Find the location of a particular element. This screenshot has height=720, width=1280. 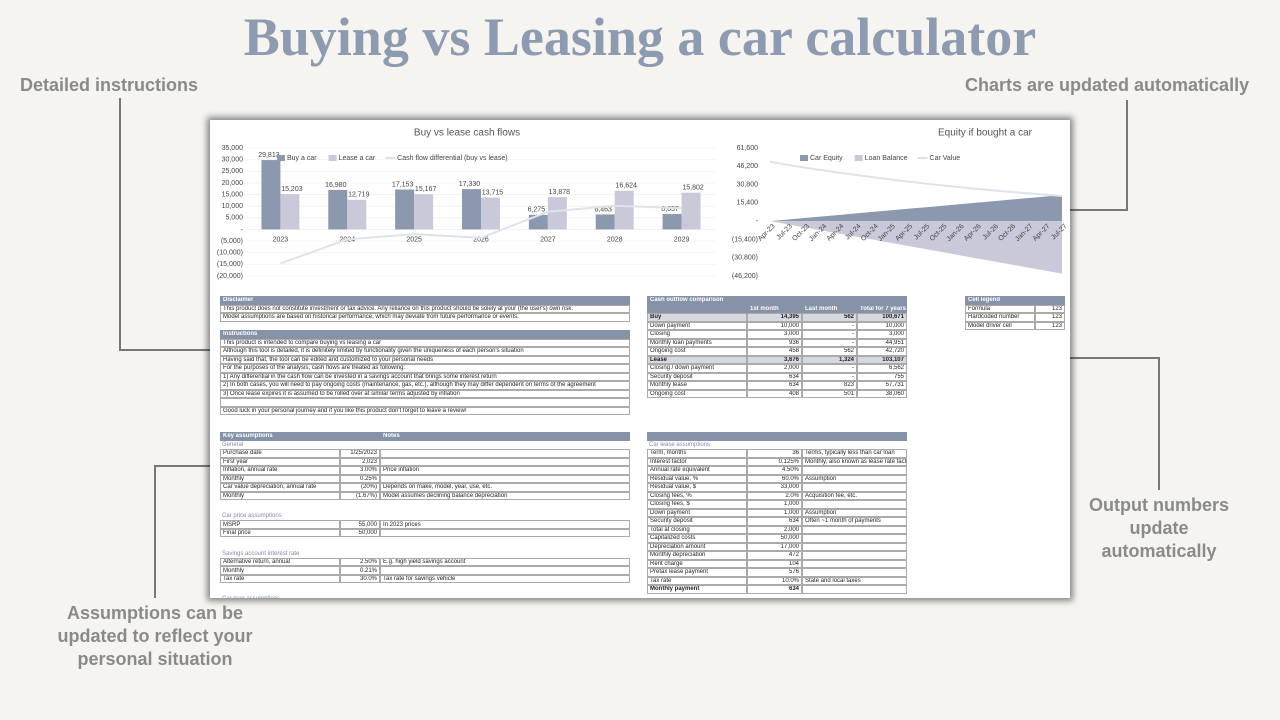

cell: 3.00% is located at coordinates (360, 470).